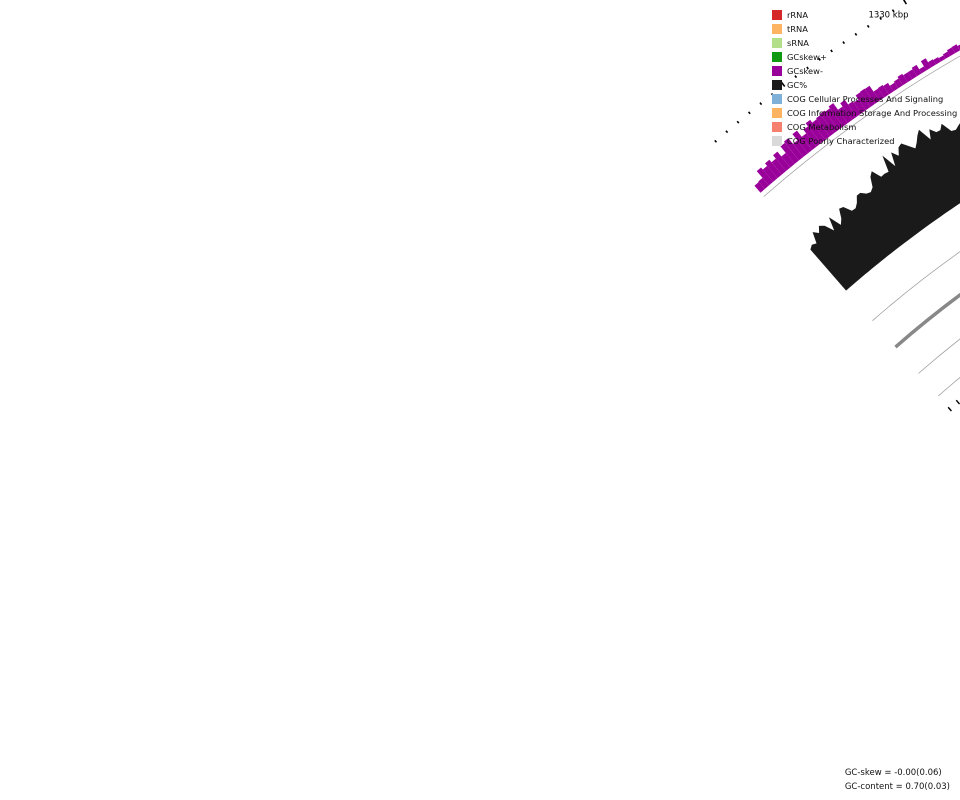 Image resolution: width=960 pixels, height=800 pixels. I want to click on legend-label: COG Metabolism, so click(822, 127).